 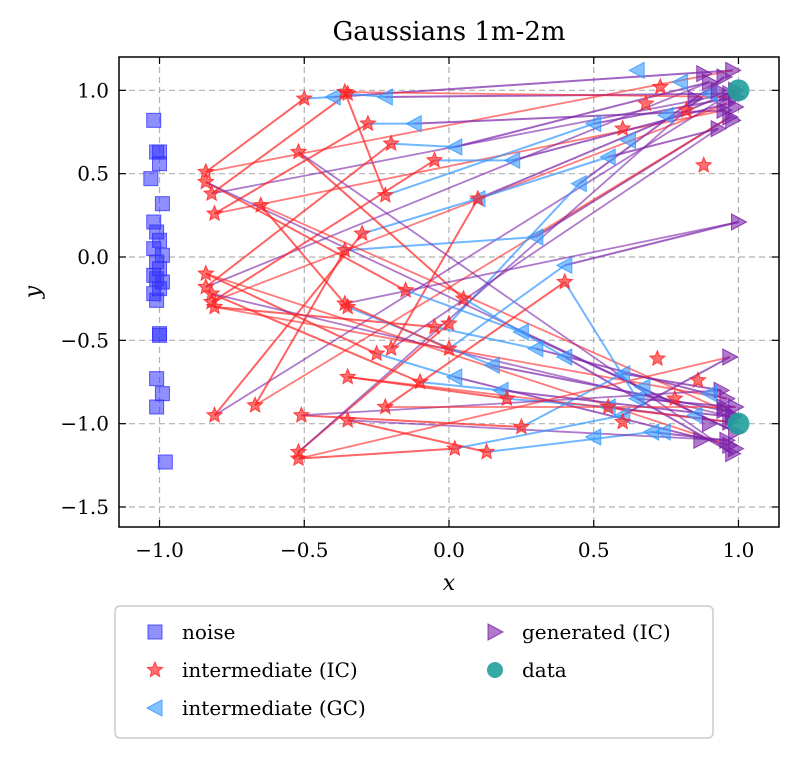 I want to click on legend-frame, so click(x=414, y=672).